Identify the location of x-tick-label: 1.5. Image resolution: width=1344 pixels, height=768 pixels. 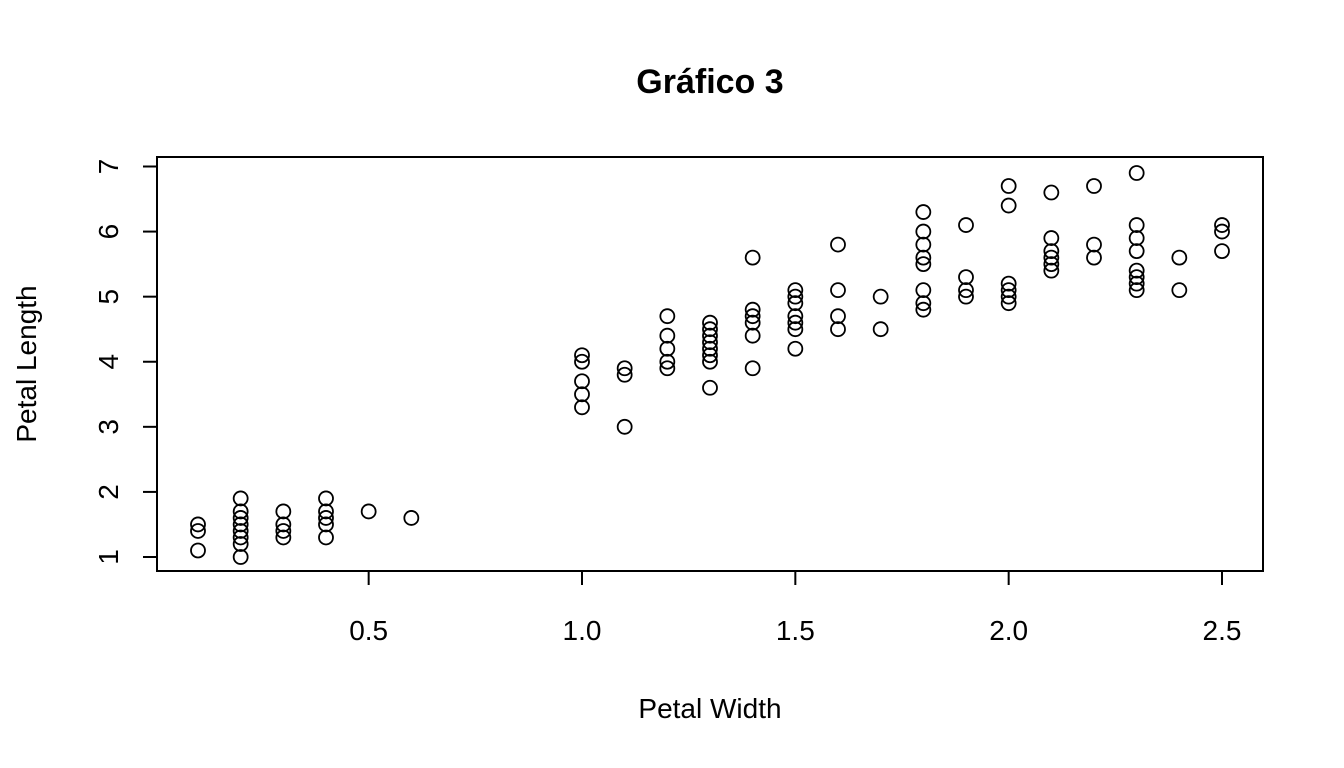
(795, 630).